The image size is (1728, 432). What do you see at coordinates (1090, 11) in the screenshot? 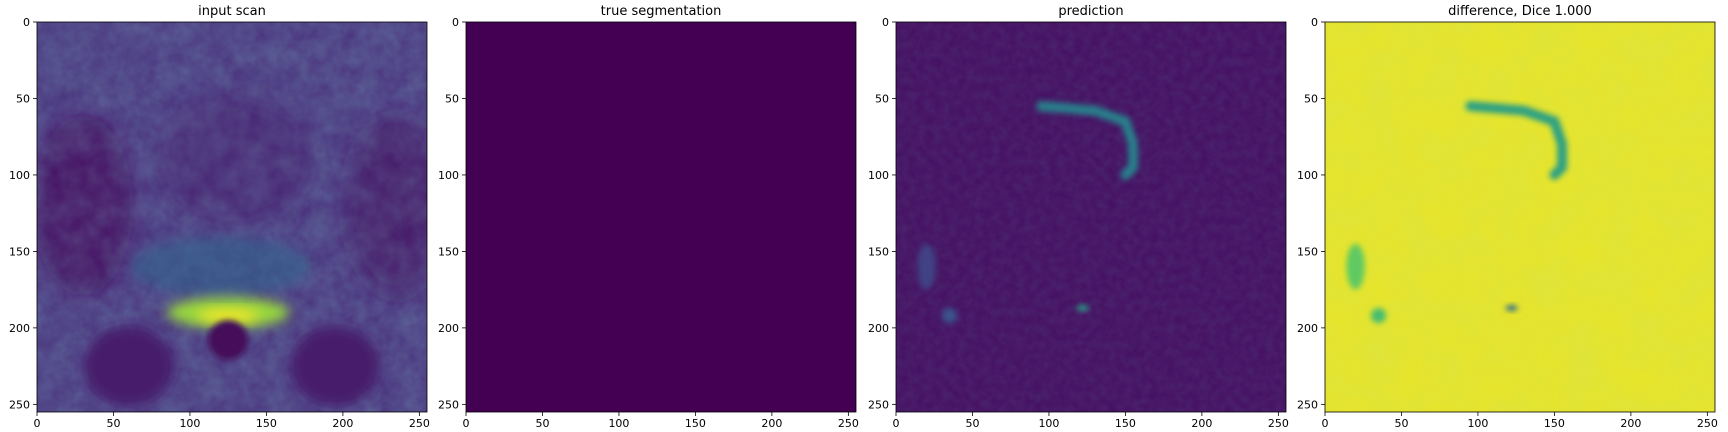
I see `panel-title: prediction` at bounding box center [1090, 11].